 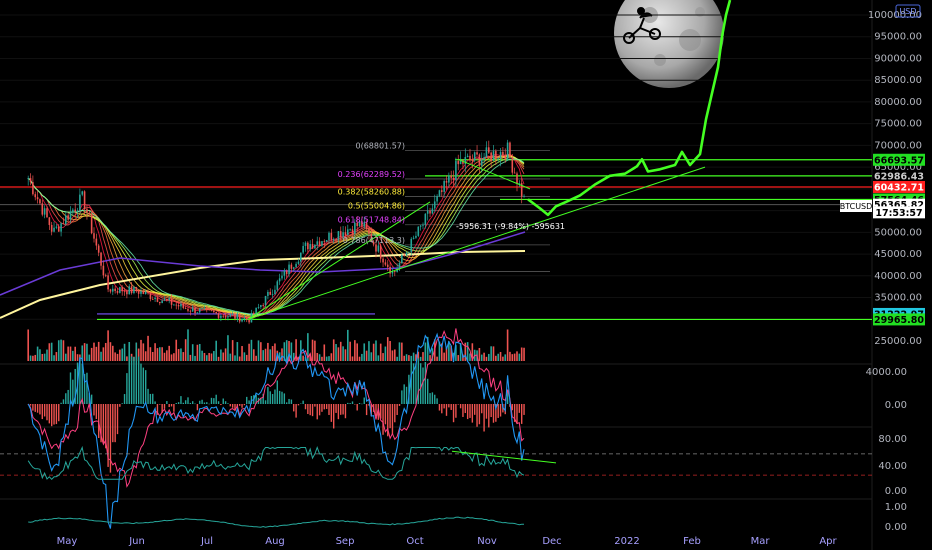 What do you see at coordinates (67, 541) in the screenshot?
I see `time-axis-label: May` at bounding box center [67, 541].